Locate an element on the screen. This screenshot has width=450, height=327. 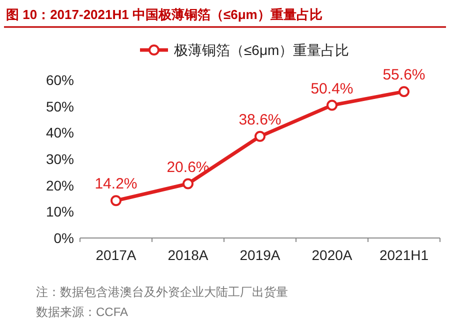
x-tick-label: 2019A is located at coordinates (260, 255).